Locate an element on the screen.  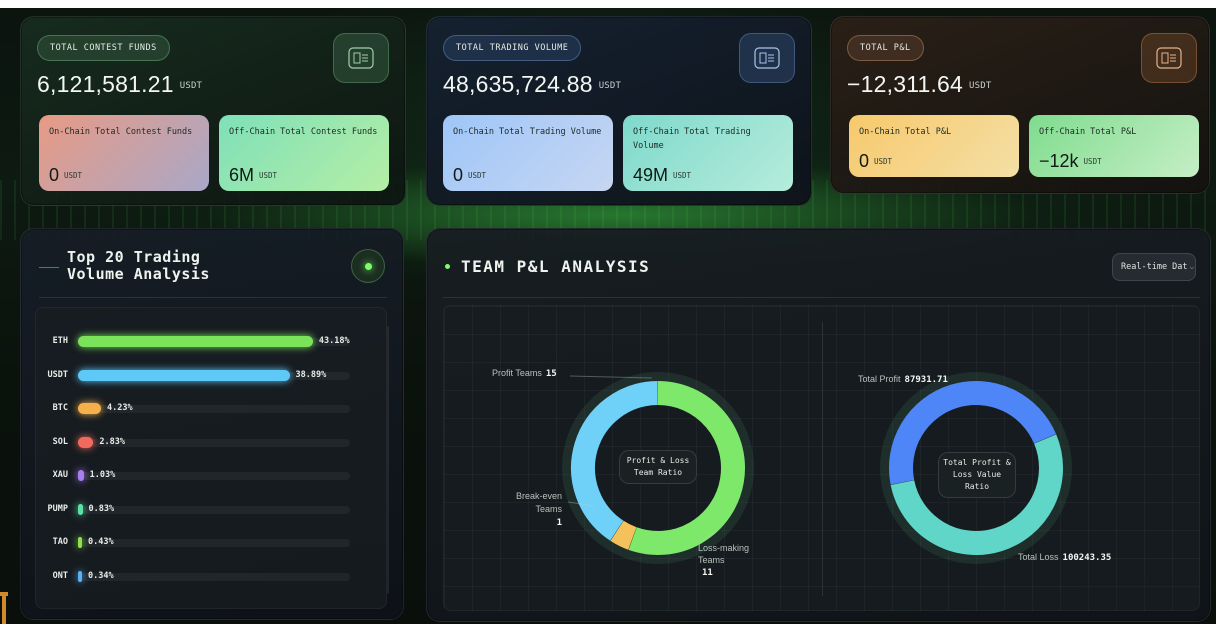
bar-value: 43.18% is located at coordinates (334, 341).